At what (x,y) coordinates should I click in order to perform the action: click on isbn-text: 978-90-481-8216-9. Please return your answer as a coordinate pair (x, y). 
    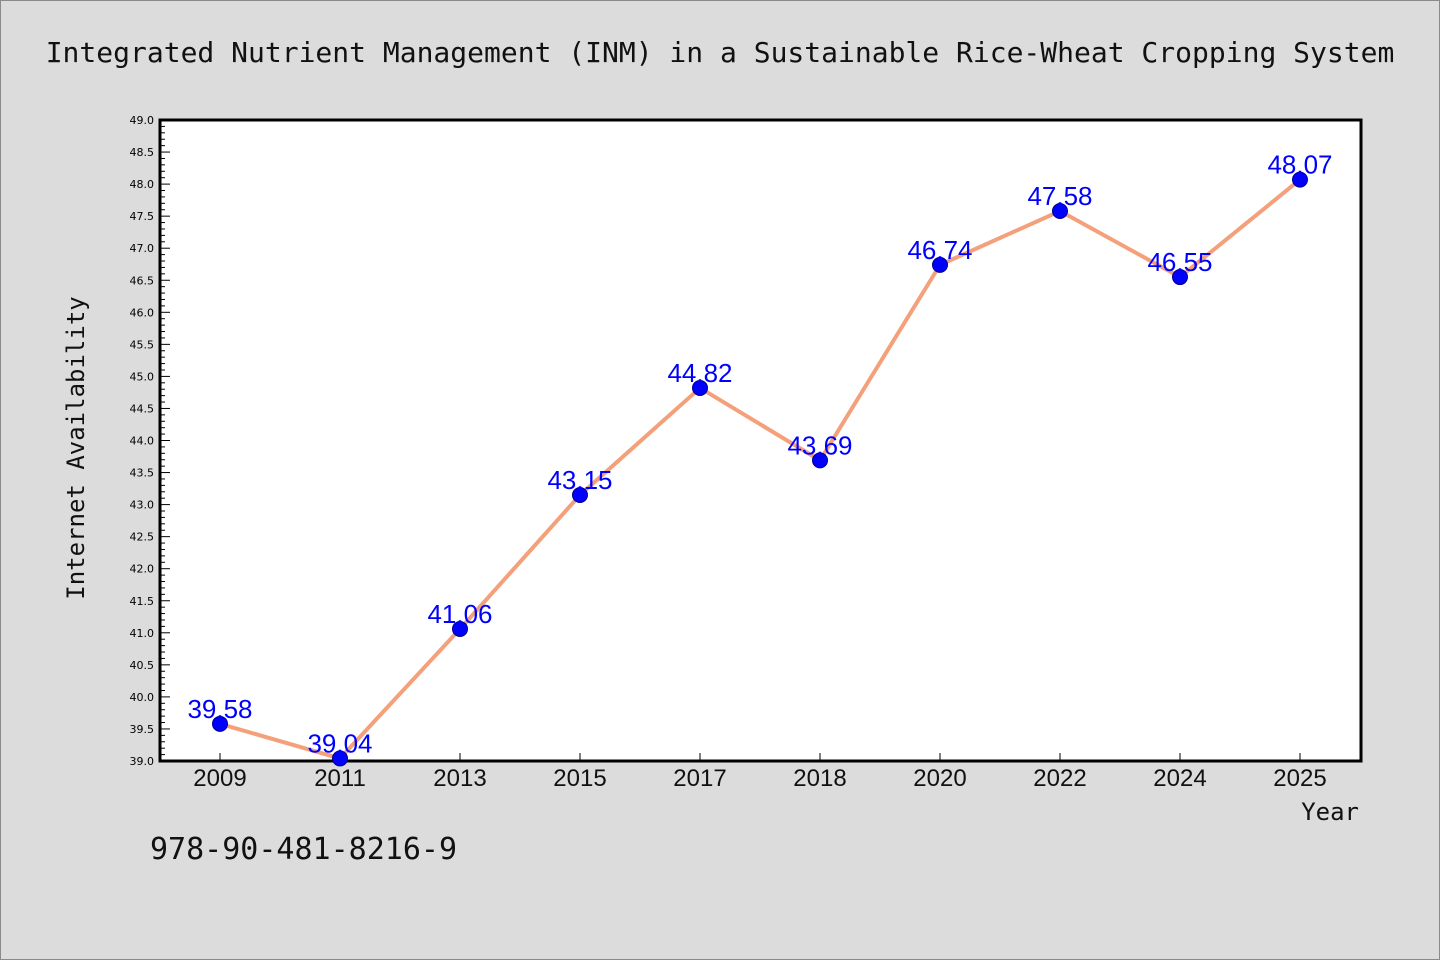
    Looking at the image, I should click on (304, 849).